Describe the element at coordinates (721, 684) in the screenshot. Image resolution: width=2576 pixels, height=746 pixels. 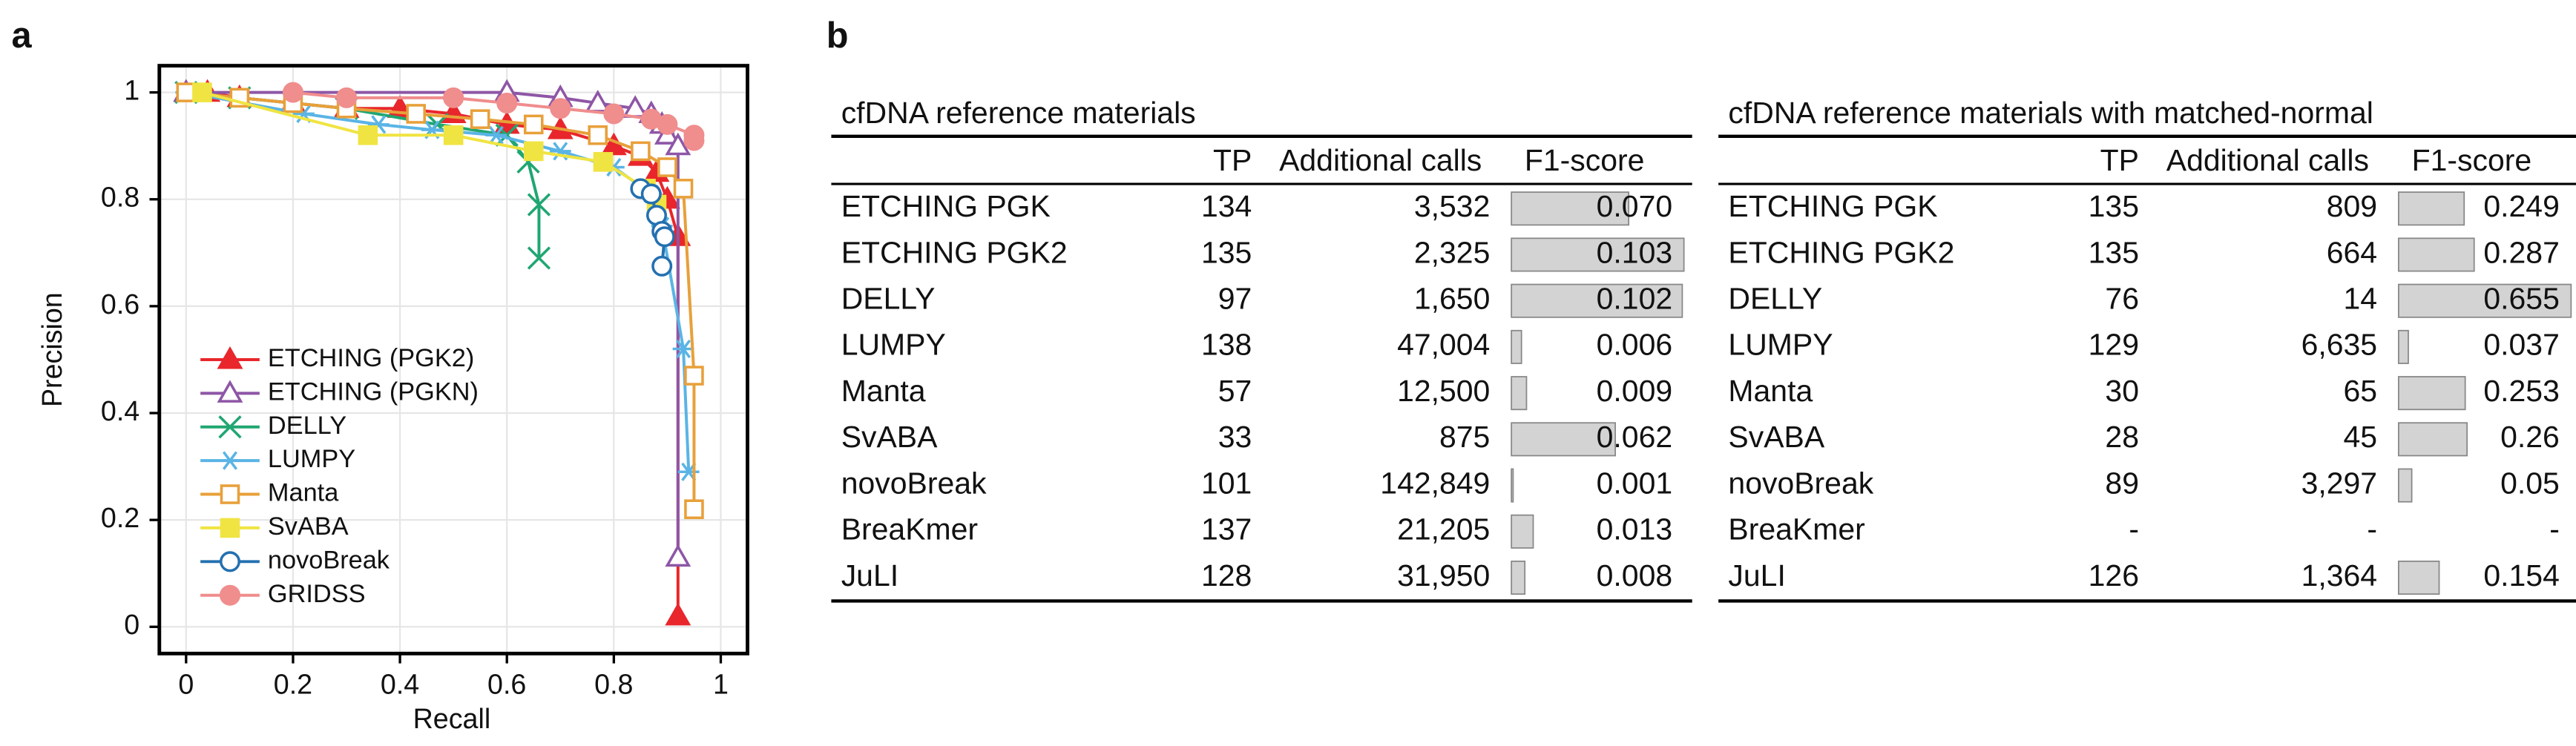
I see `x-tick-label: 1` at that location.